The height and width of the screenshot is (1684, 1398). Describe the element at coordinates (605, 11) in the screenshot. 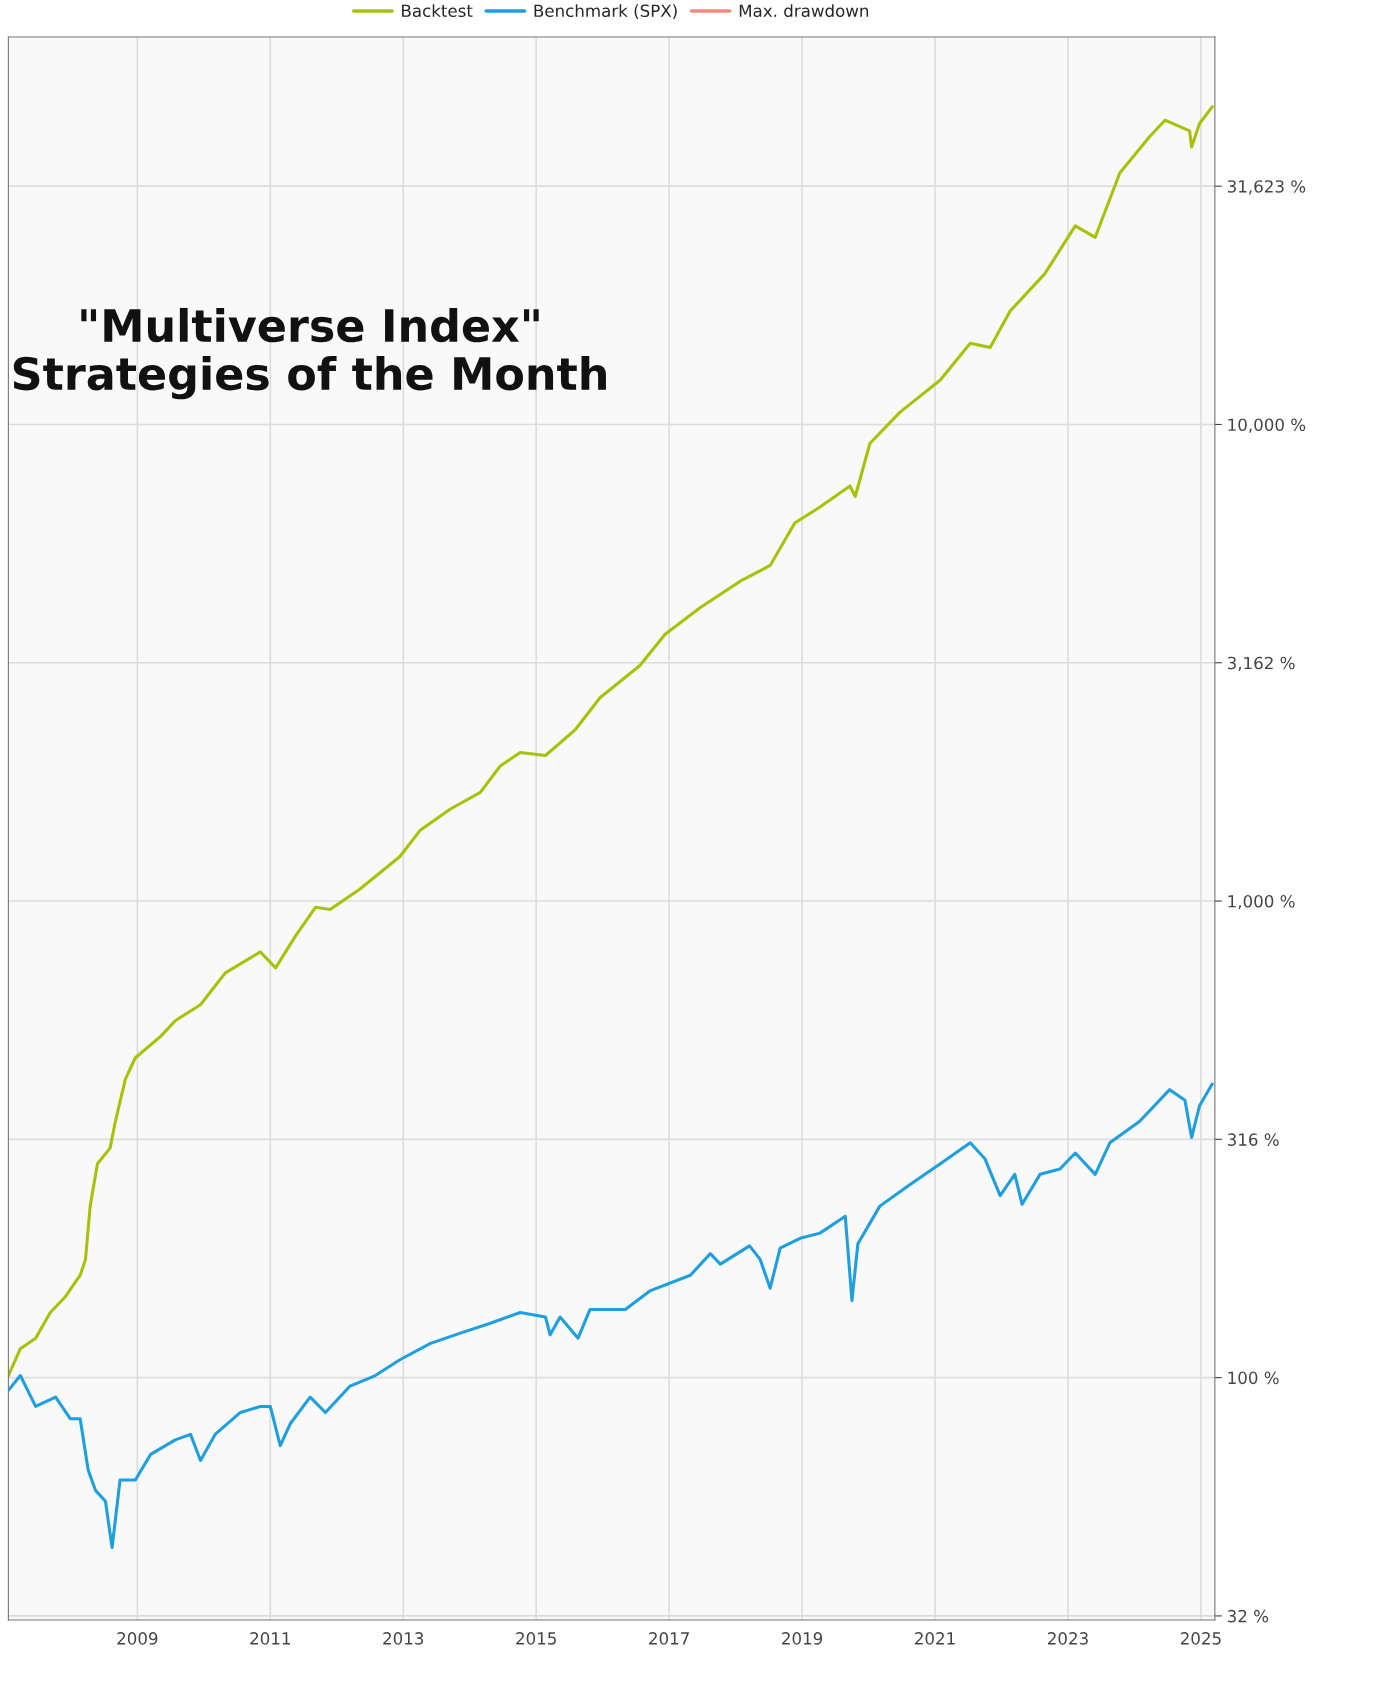

I see `legend-label: Benchmark (SPX)` at that location.